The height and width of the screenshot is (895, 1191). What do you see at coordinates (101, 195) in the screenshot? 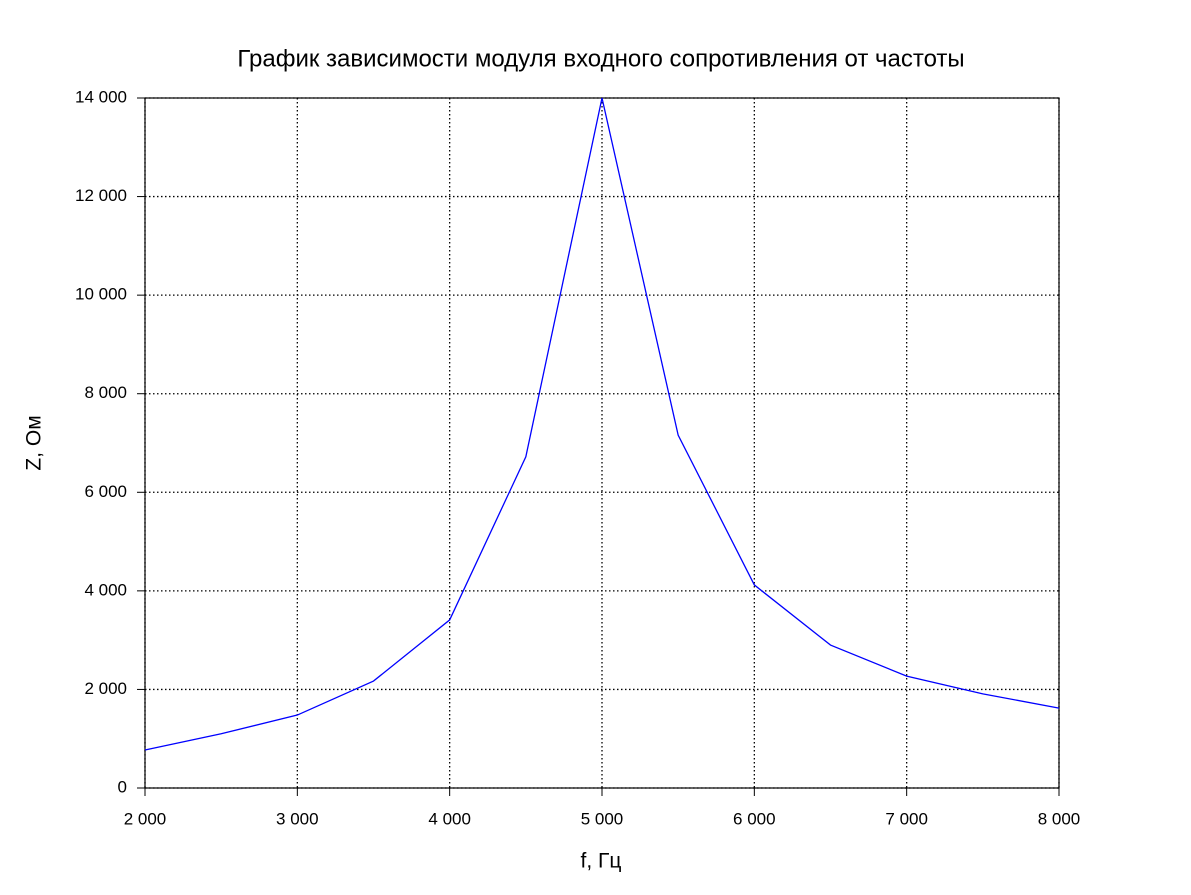
I see `y-tick-label: 12 000` at bounding box center [101, 195].